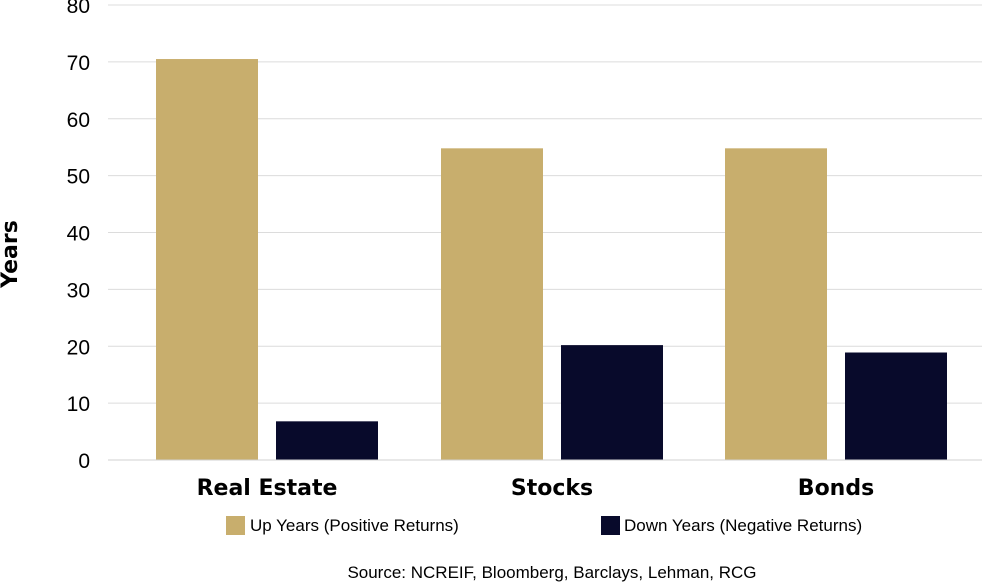 The height and width of the screenshot is (582, 982). What do you see at coordinates (552, 488) in the screenshot?
I see `category-label: Stocks` at bounding box center [552, 488].